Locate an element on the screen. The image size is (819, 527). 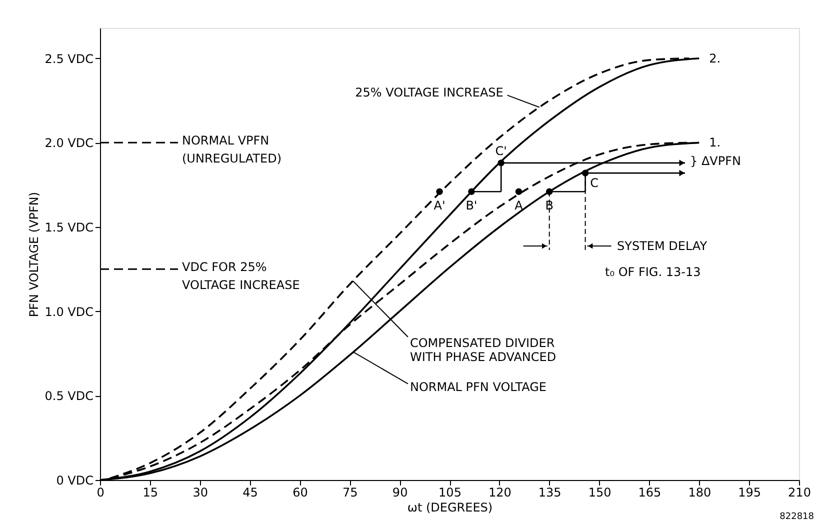
x-axis-title: ωt (DEGREES) is located at coordinates (450, 507).